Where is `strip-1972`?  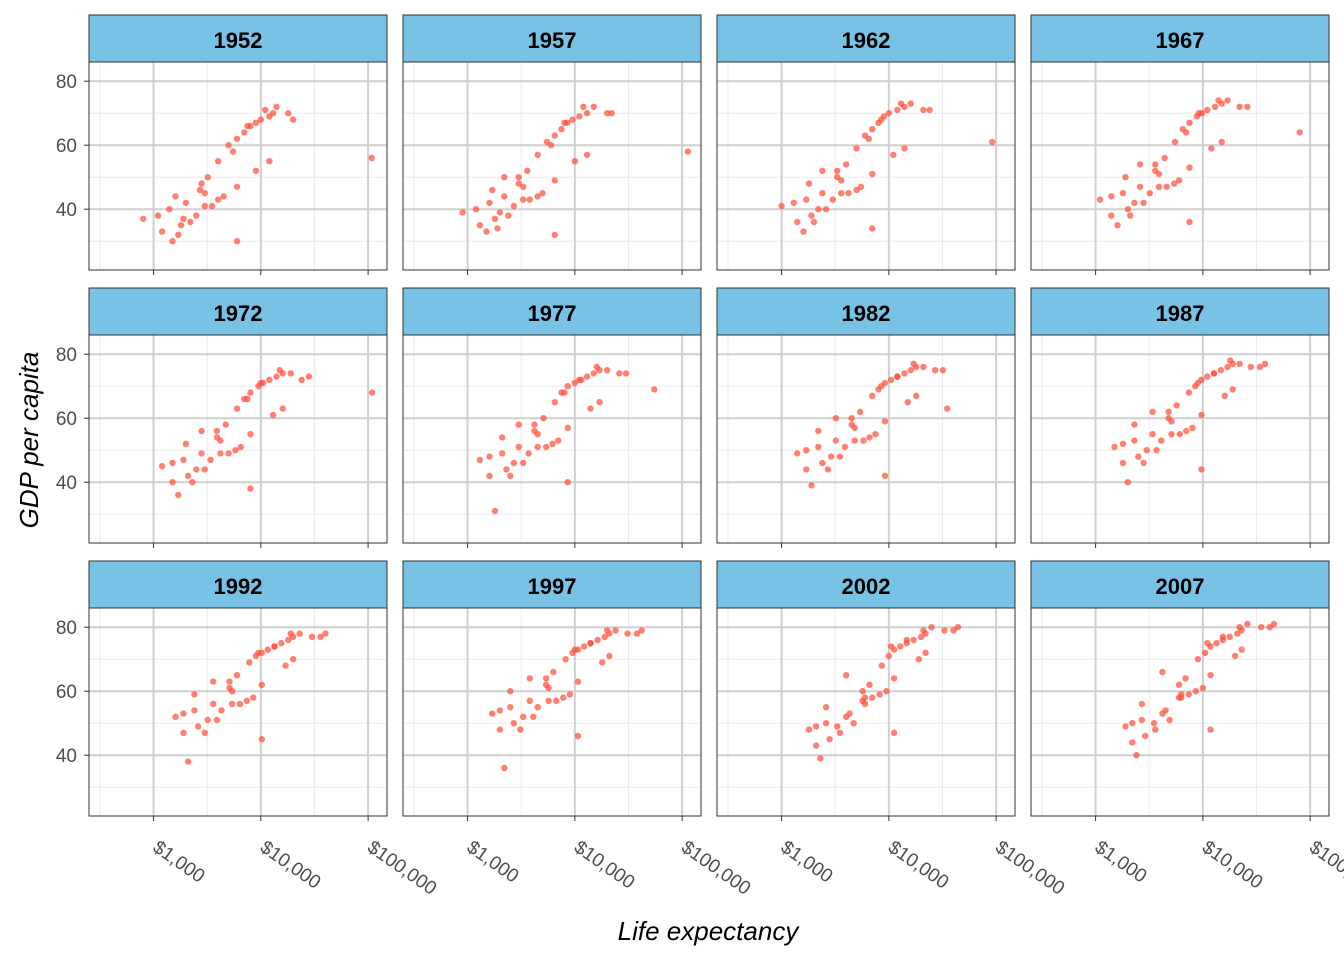
strip-1972 is located at coordinates (238, 311).